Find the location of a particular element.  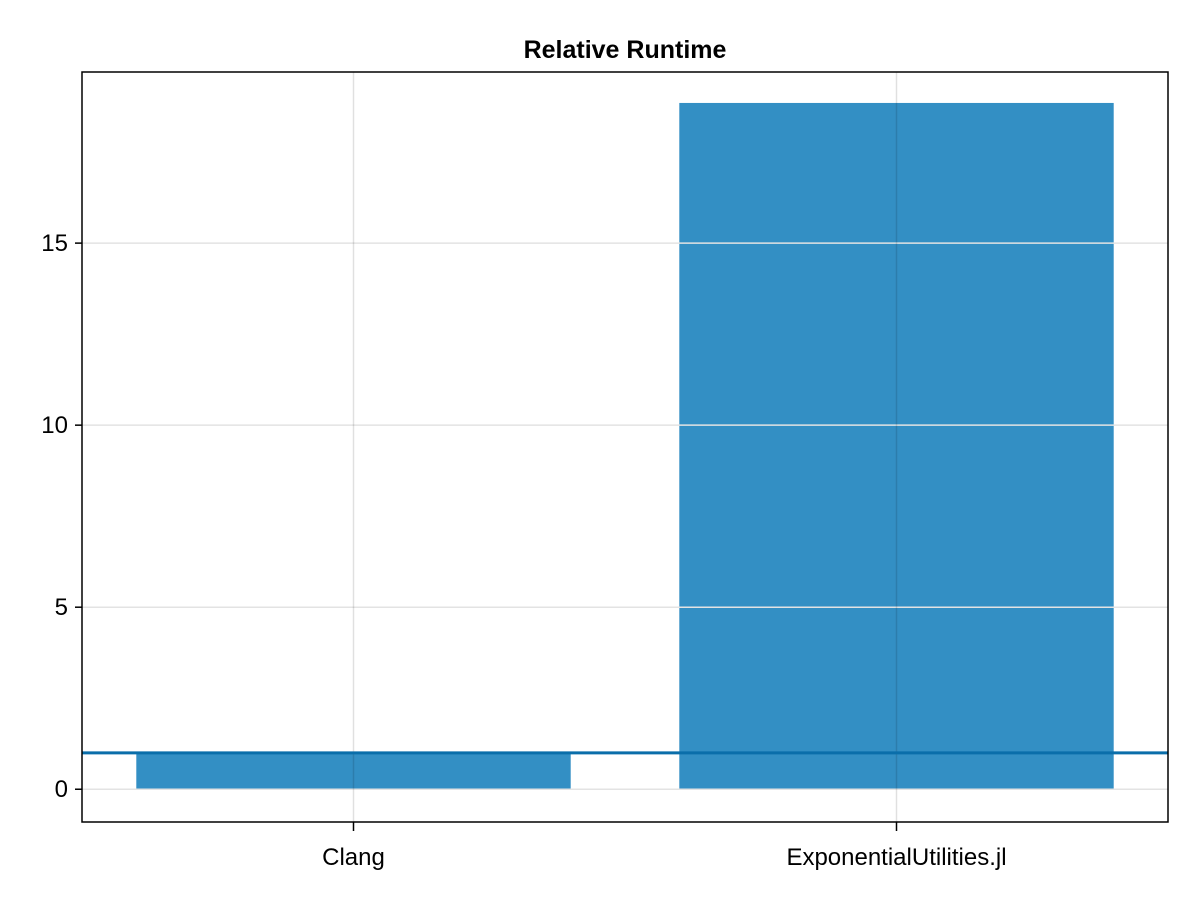

chart-title: Relative Runtime is located at coordinates (625, 50).